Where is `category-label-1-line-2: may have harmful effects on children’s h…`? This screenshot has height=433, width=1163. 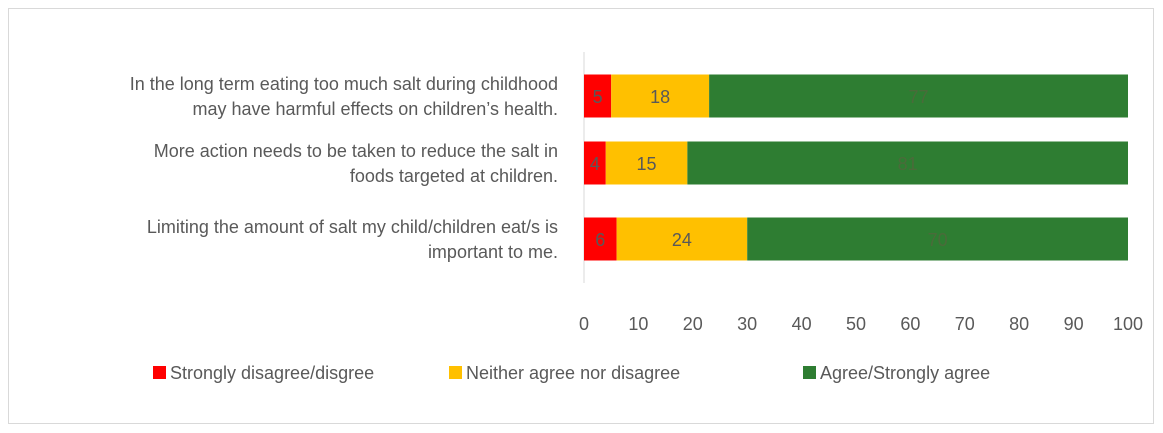 category-label-1-line-2: may have harmful effects on children’s h… is located at coordinates (375, 109).